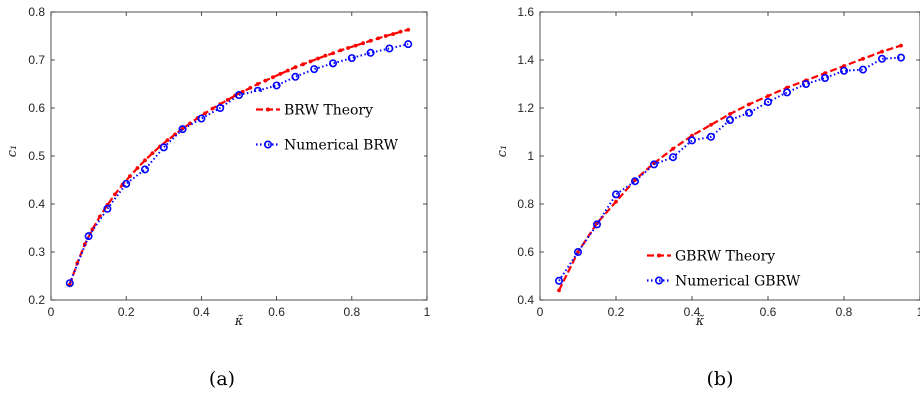  Describe the element at coordinates (720, 379) in the screenshot. I see `panel-label: (b)` at that location.